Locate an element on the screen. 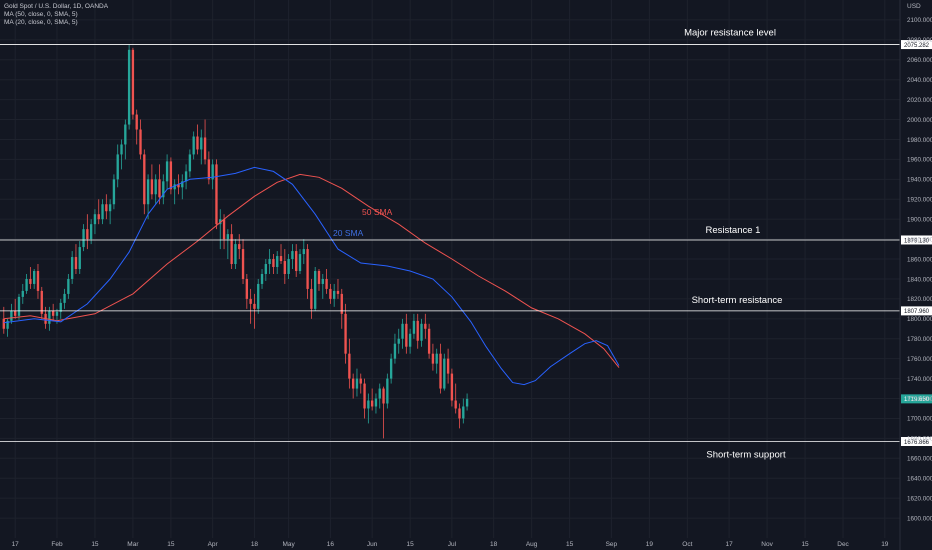 The width and height of the screenshot is (932, 550). ma20-legend: MA (20, close, 0, SMA, 5) is located at coordinates (41, 22).